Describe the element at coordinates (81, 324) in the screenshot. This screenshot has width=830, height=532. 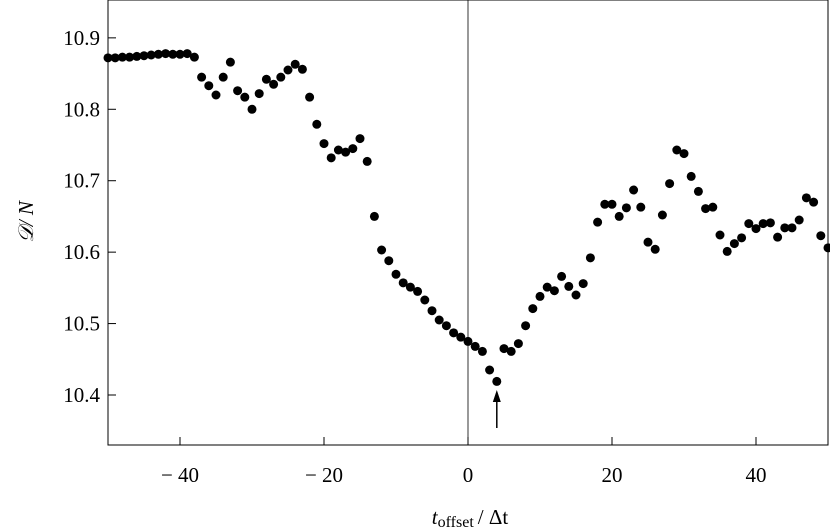
I see `y-tick-label: 10.5` at that location.